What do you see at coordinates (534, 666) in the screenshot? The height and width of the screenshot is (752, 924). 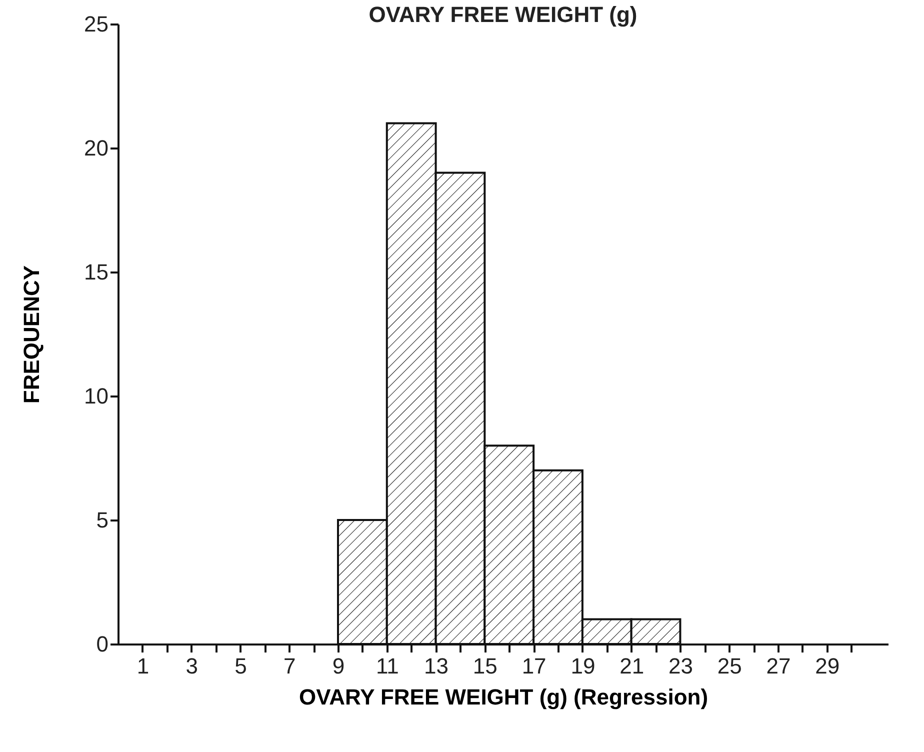 I see `x-tick-label: 17` at bounding box center [534, 666].